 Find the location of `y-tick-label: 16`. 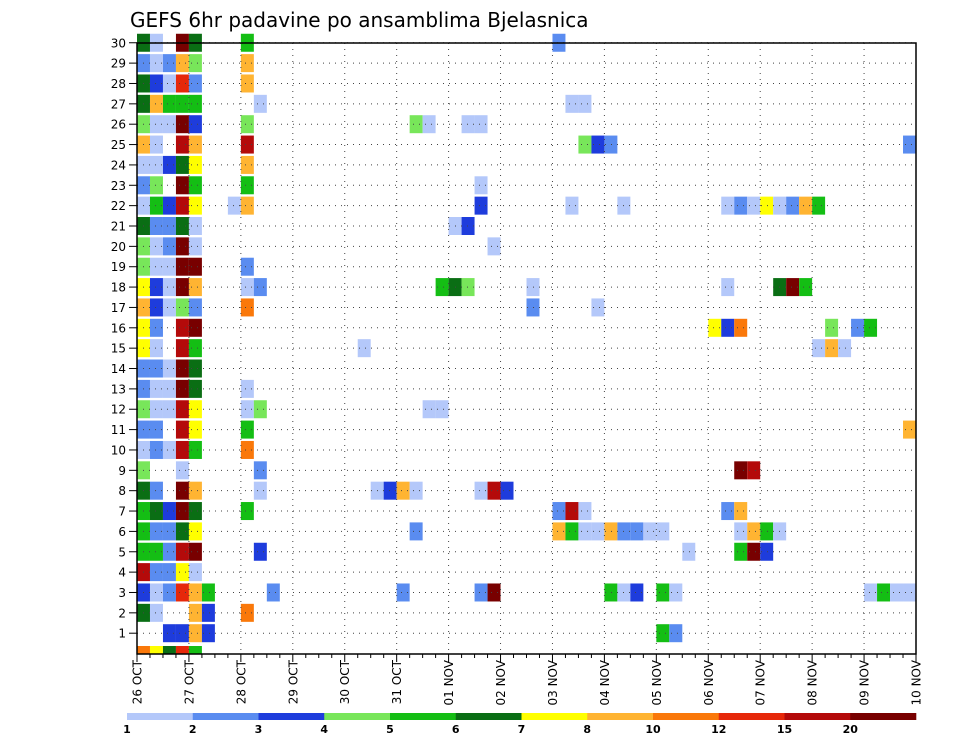

y-tick-label: 16 is located at coordinates (118, 328).